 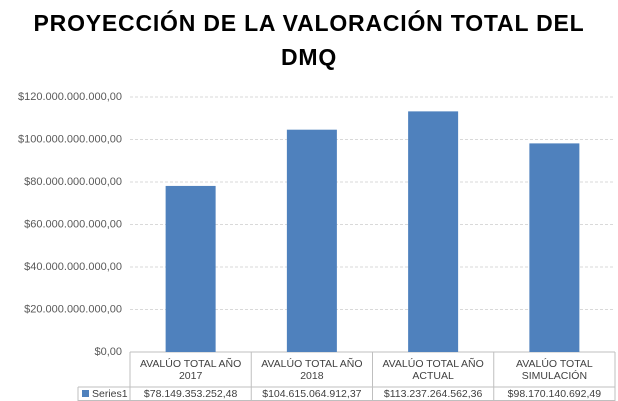 I want to click on y-tick-label: $100.000.000.000,00, so click(x=70, y=139).